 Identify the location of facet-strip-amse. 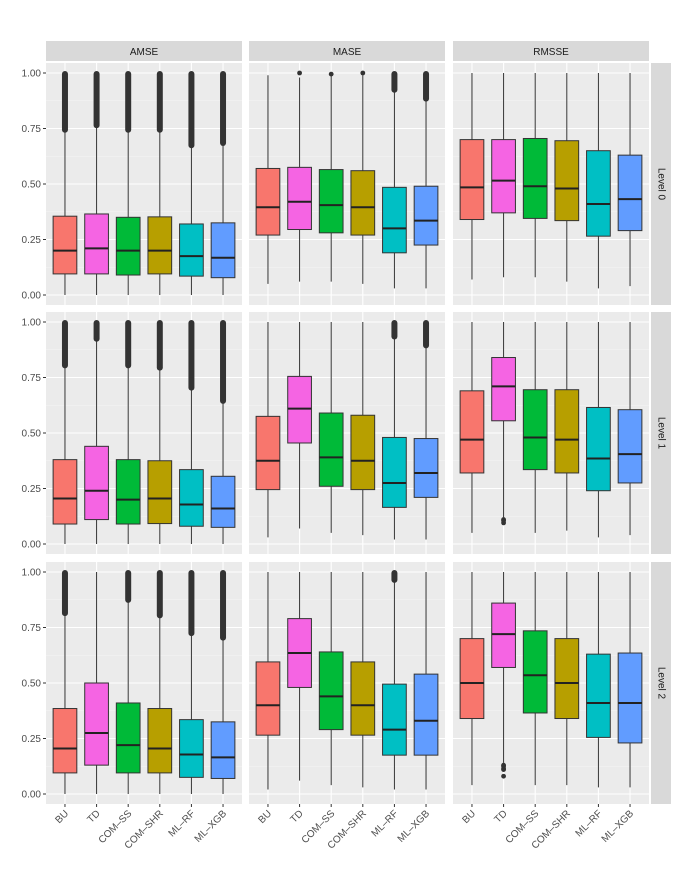
(144, 51).